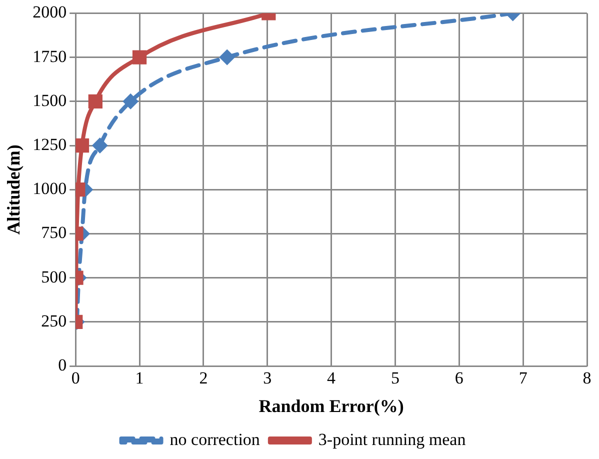 Image resolution: width=599 pixels, height=459 pixels. Describe the element at coordinates (13, 189) in the screenshot. I see `y-axis-title: Altitude(m)` at that location.